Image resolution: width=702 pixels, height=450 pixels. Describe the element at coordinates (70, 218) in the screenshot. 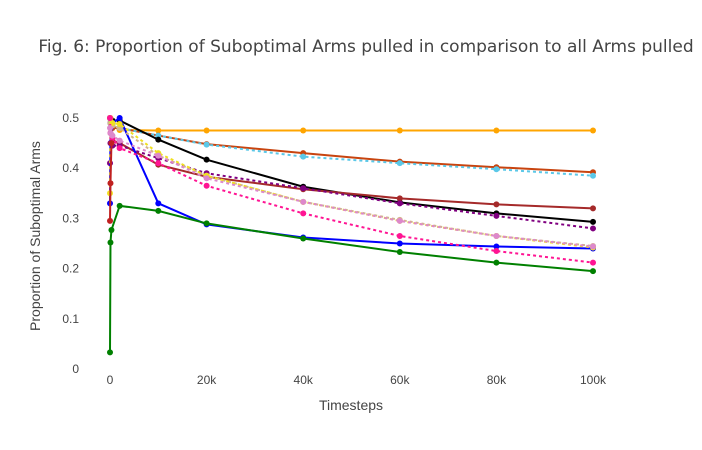

I see `y-tick-label: 0.3` at that location.